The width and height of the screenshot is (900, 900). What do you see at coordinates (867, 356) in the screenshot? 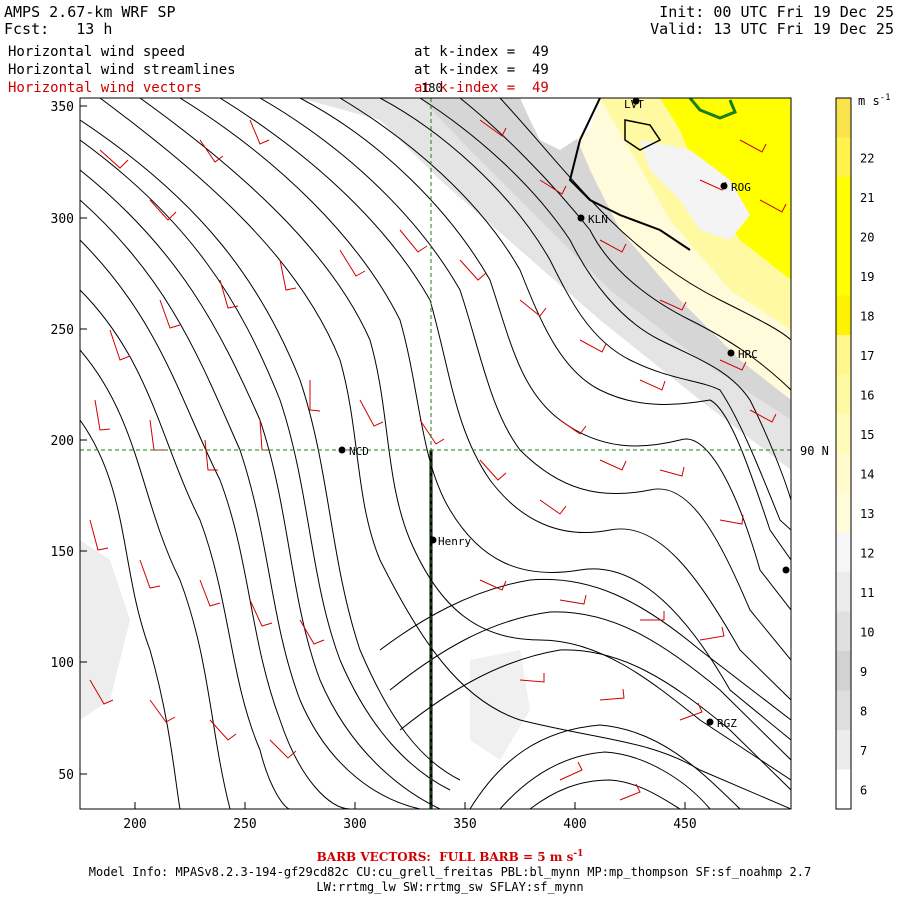
I see `colorbar-label-17: 17` at bounding box center [867, 356].